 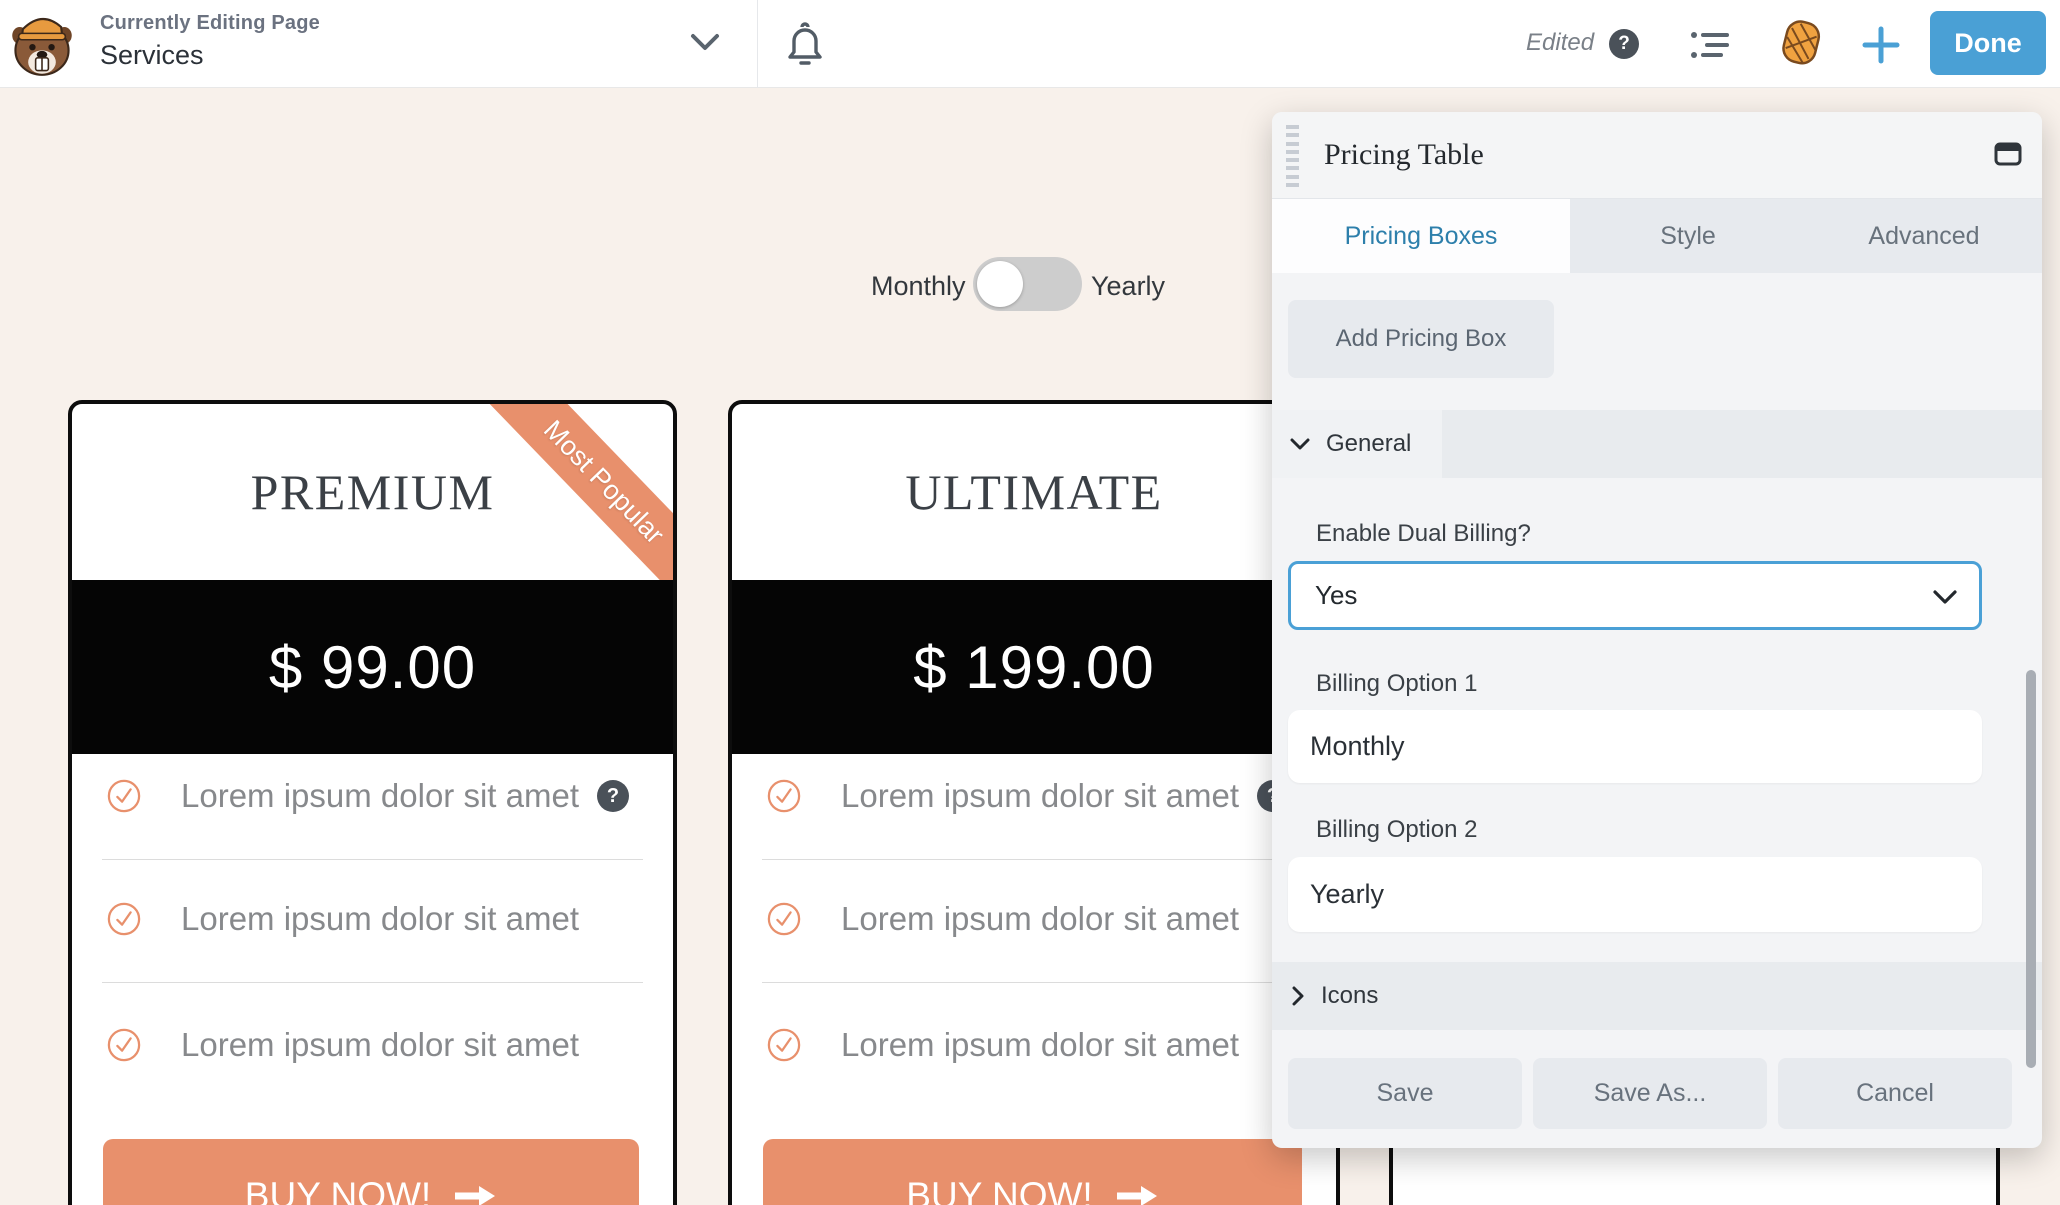 I want to click on toggle-knob, so click(x=1000, y=284).